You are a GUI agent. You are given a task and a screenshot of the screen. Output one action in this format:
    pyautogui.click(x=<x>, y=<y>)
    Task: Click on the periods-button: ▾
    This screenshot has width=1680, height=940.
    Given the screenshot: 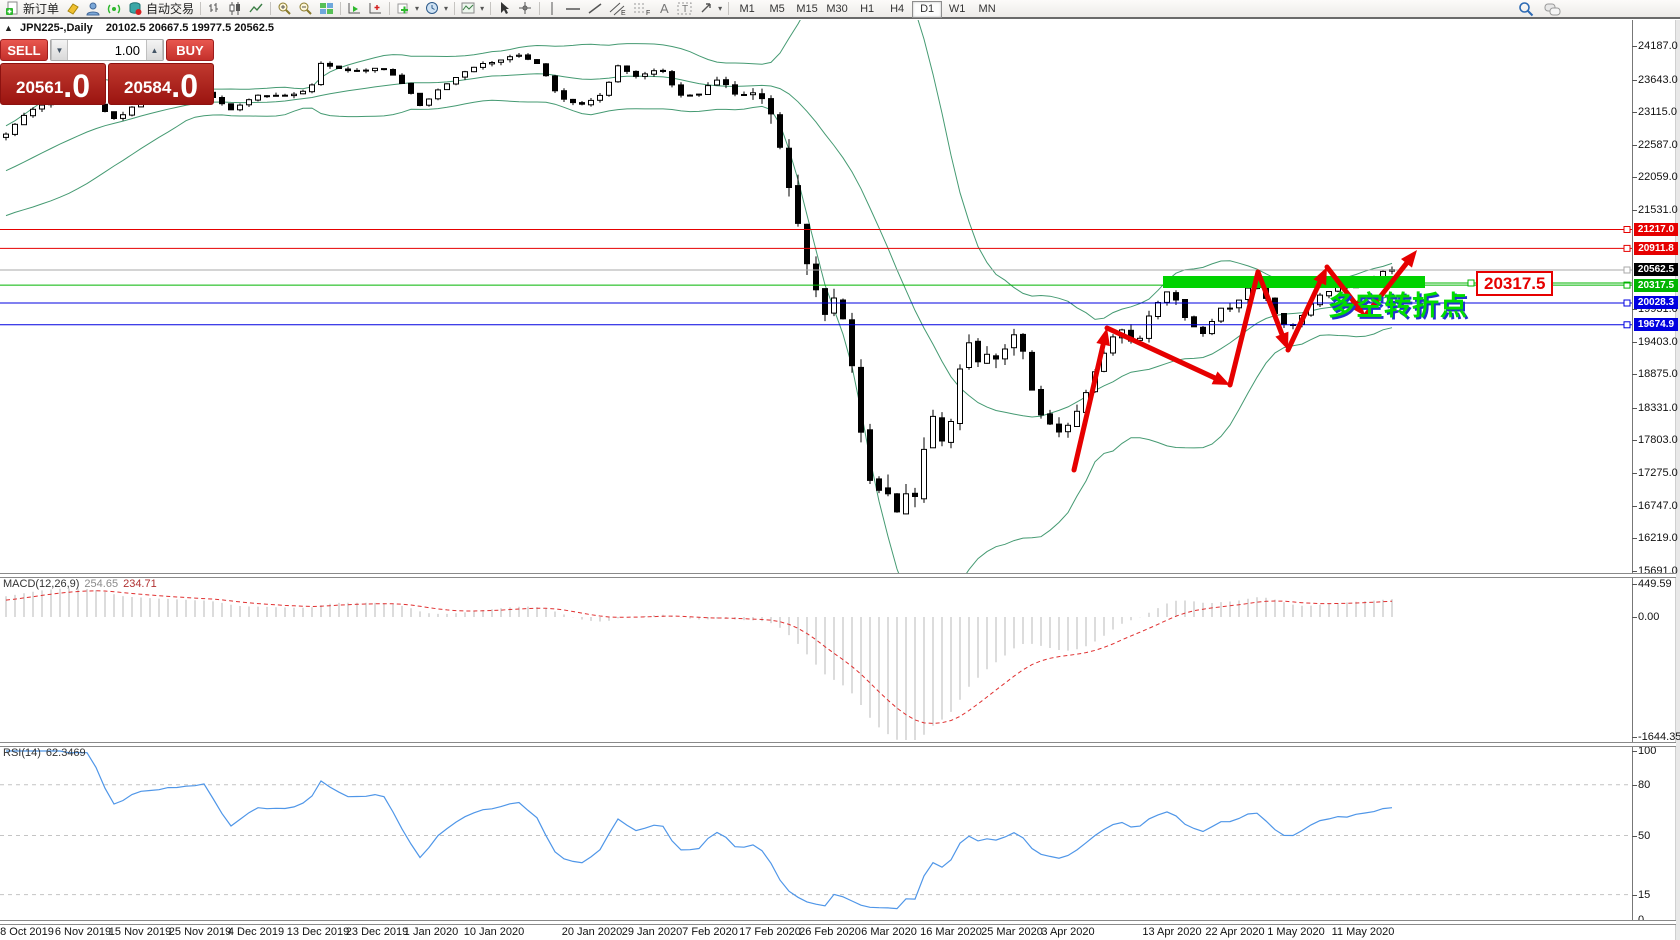 What is the action you would take?
    pyautogui.click(x=436, y=9)
    